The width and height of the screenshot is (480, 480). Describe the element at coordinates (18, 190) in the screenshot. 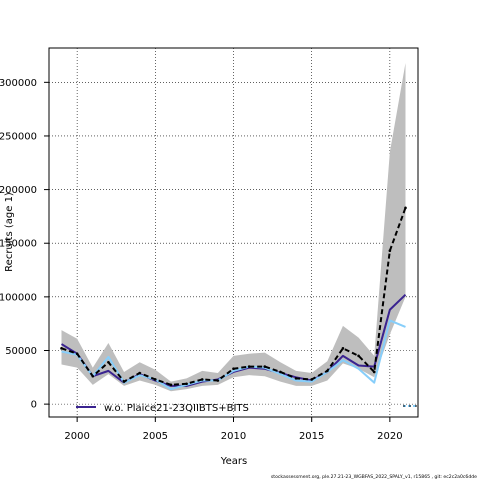

I see `y-tick-label-200000: 200000` at that location.